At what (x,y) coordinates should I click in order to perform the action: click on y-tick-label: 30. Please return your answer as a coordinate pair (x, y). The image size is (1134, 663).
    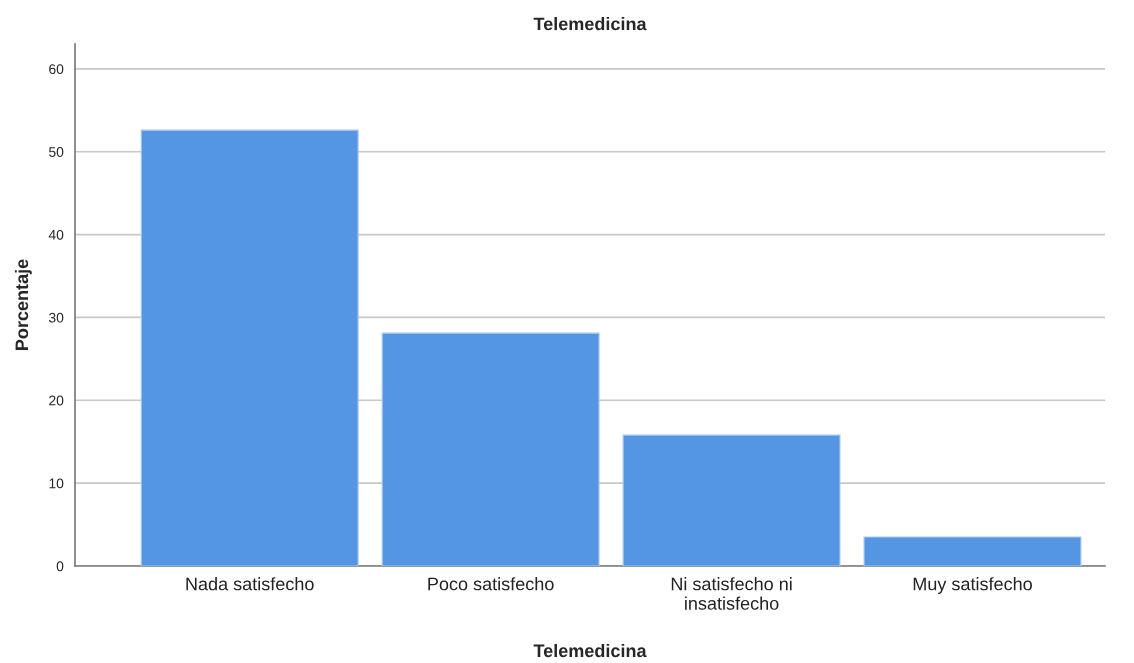
    Looking at the image, I should click on (56, 317).